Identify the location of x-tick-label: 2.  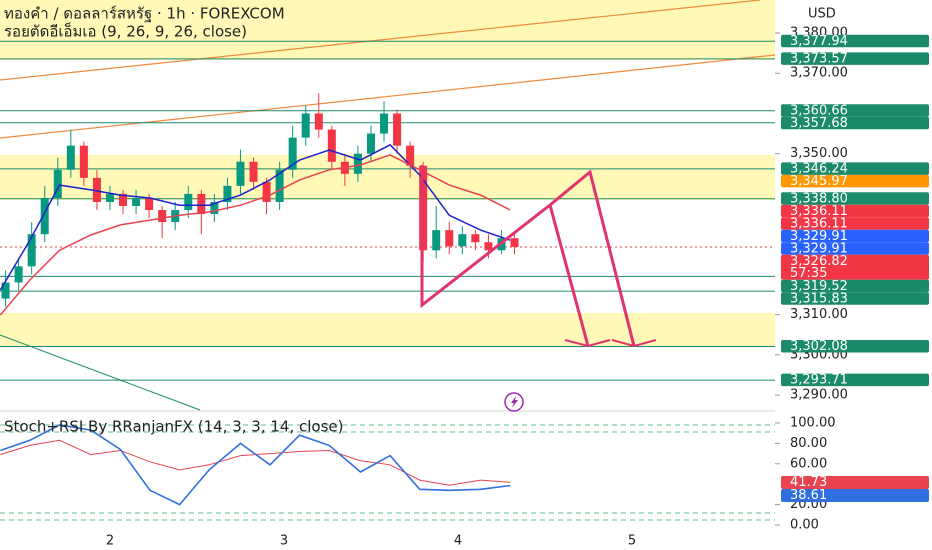
(110, 541).